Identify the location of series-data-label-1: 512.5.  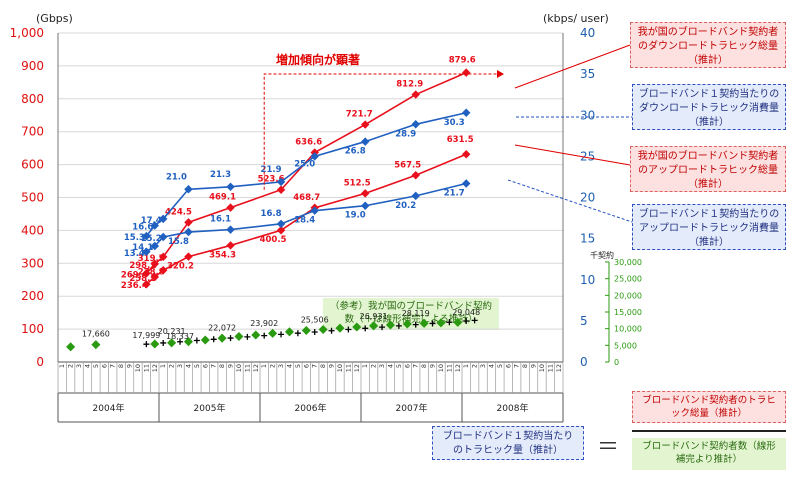
(357, 183).